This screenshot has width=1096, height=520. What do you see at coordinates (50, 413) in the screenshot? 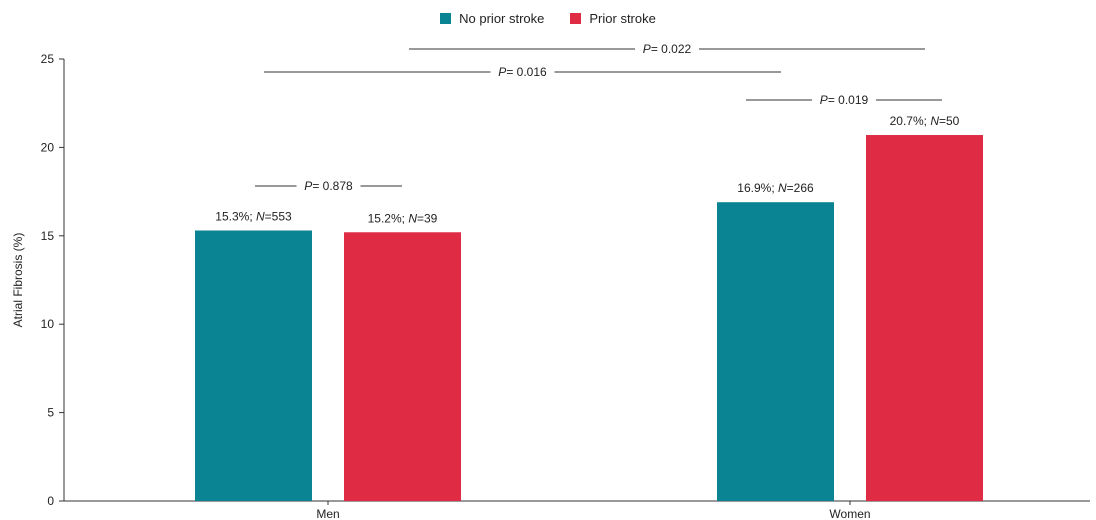
I see `y-tick-label: 5` at bounding box center [50, 413].